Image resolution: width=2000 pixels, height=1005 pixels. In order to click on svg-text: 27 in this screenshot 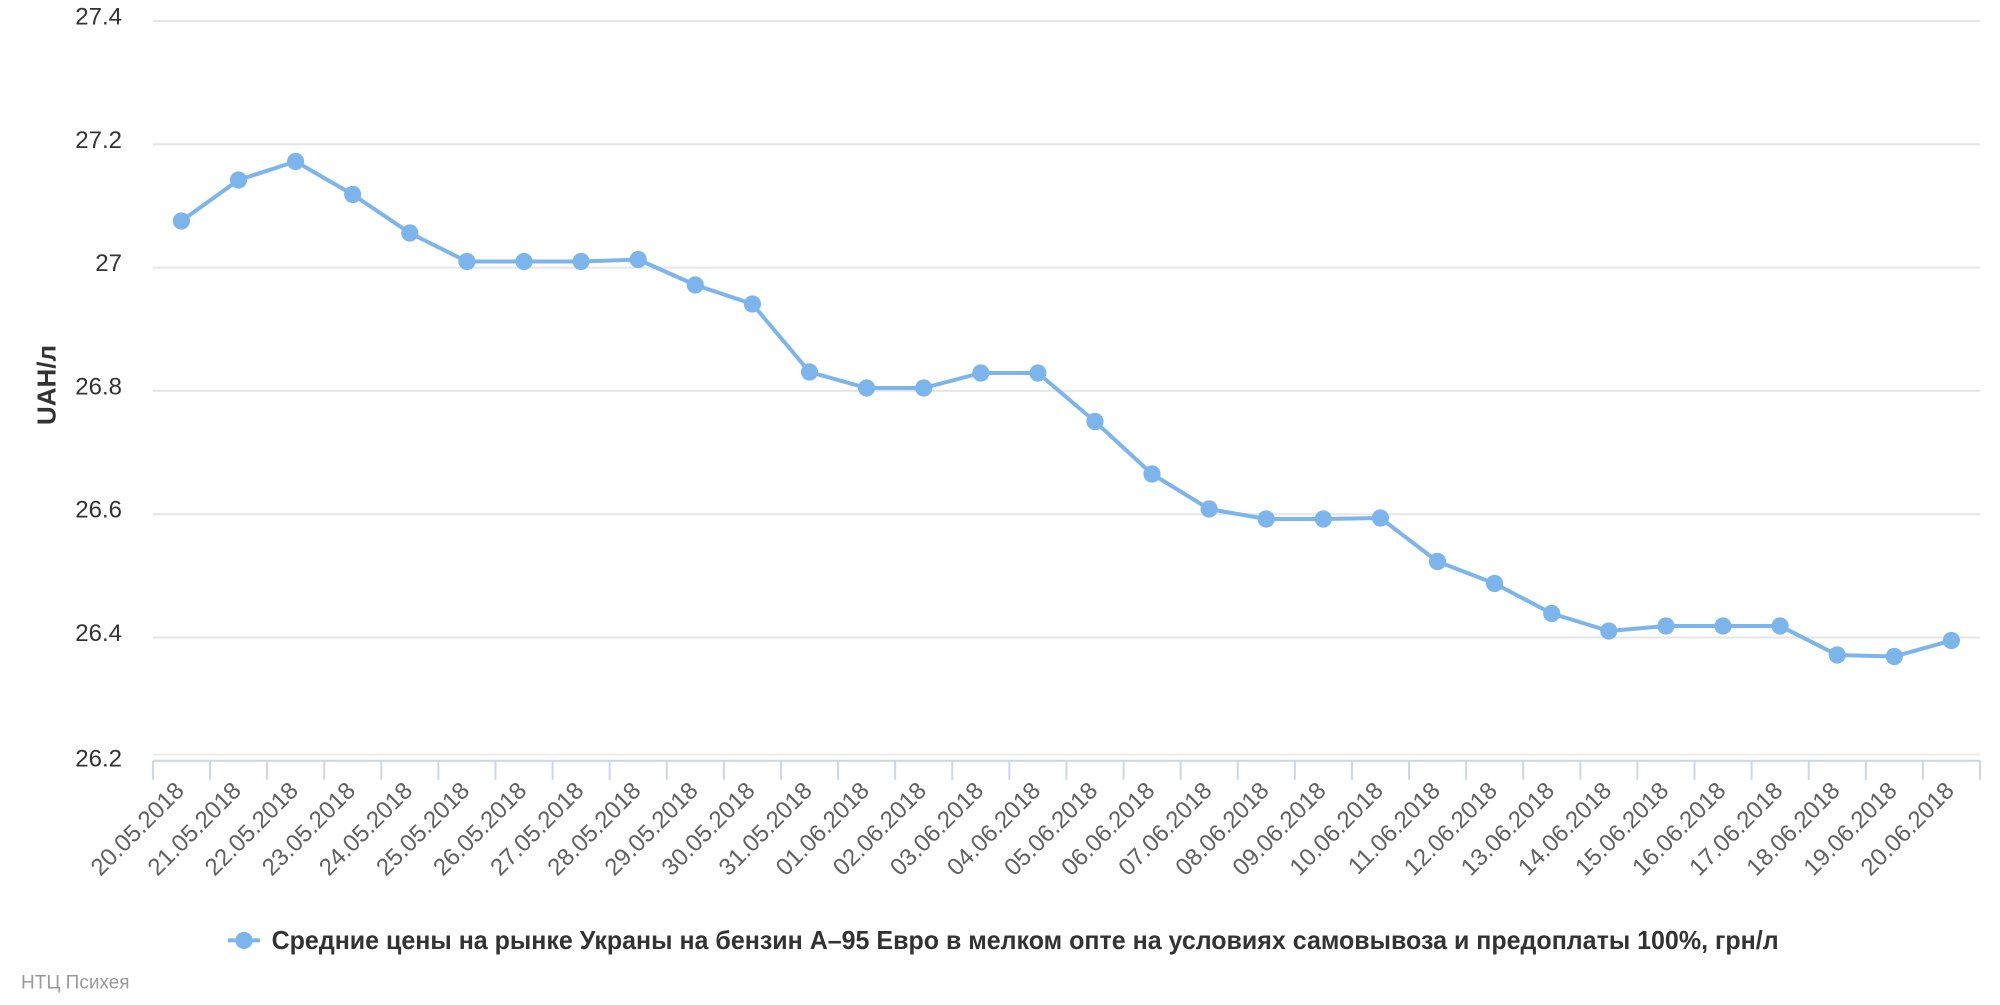, I will do `click(108, 263)`.